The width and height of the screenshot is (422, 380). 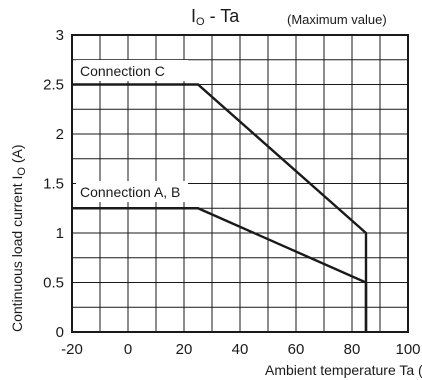 I want to click on y-tick-label: 1, so click(x=60, y=233).